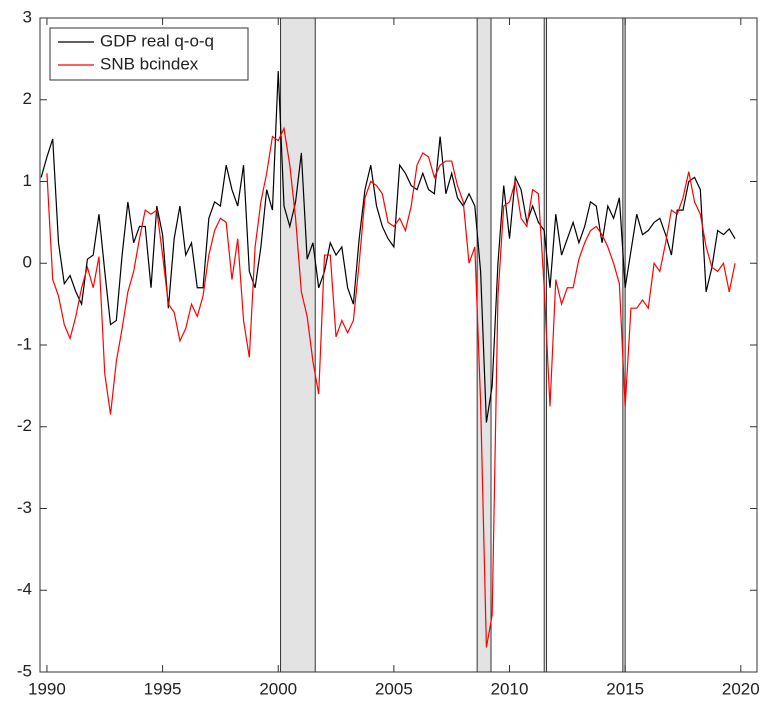 The height and width of the screenshot is (706, 769). What do you see at coordinates (278, 688) in the screenshot?
I see `x-tick-label: 2000` at bounding box center [278, 688].